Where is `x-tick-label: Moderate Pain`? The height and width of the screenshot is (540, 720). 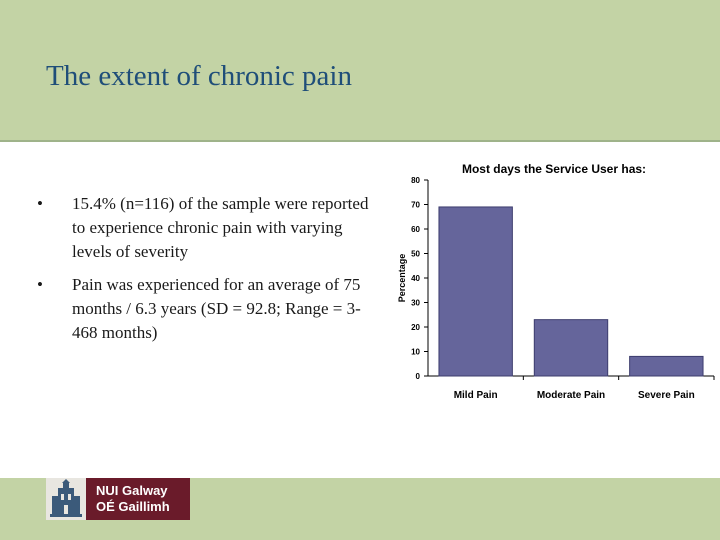 x-tick-label: Moderate Pain is located at coordinates (571, 395).